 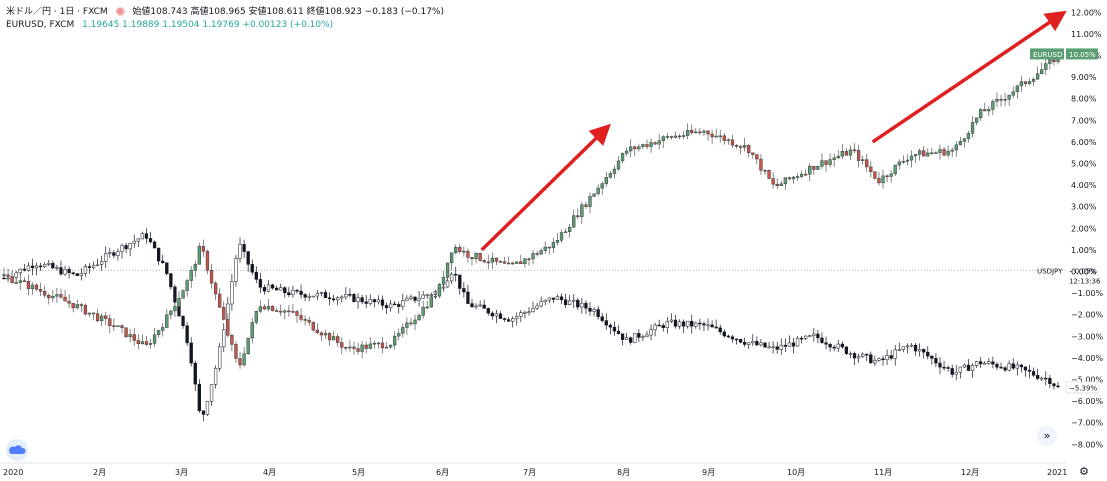 What do you see at coordinates (1087, 444) in the screenshot?
I see `y-tick-label: −8.00%` at bounding box center [1087, 444].